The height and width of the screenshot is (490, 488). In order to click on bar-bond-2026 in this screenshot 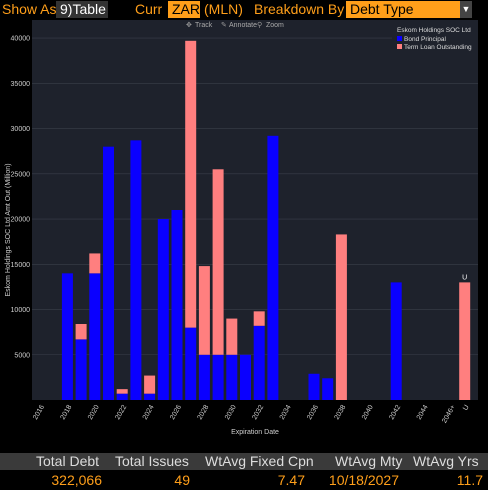, I will do `click(177, 305)`.